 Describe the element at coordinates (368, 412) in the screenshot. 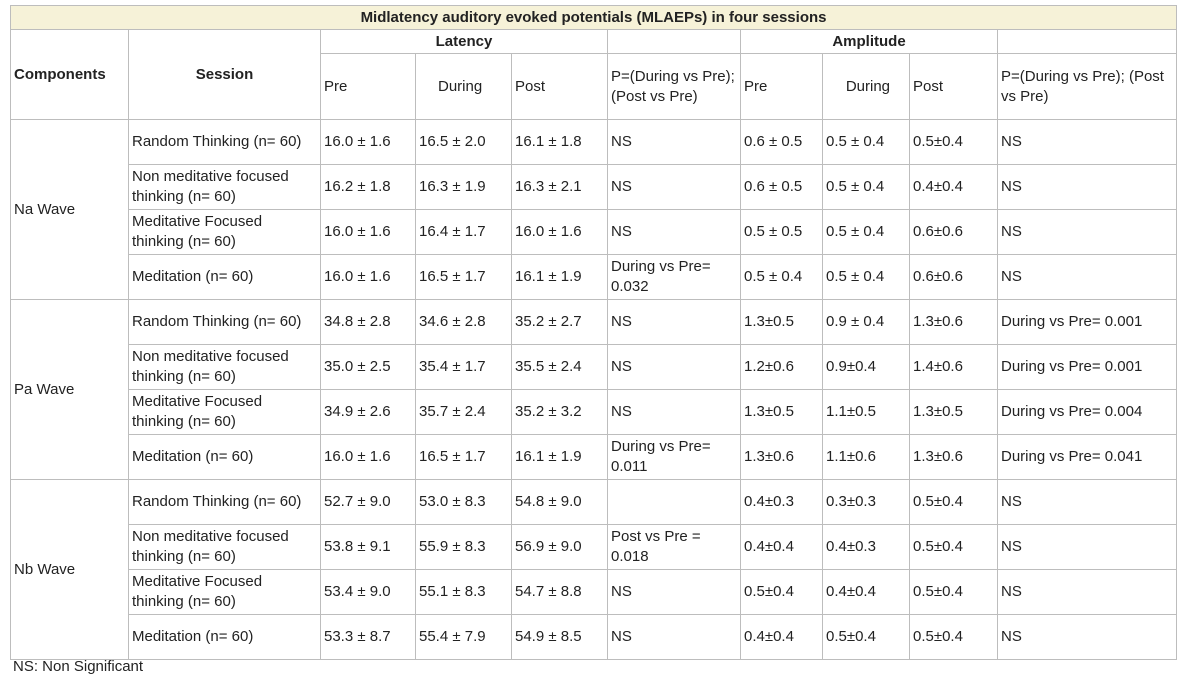

I see `latency-pre-cell: 34.9 ± 2.6` at that location.